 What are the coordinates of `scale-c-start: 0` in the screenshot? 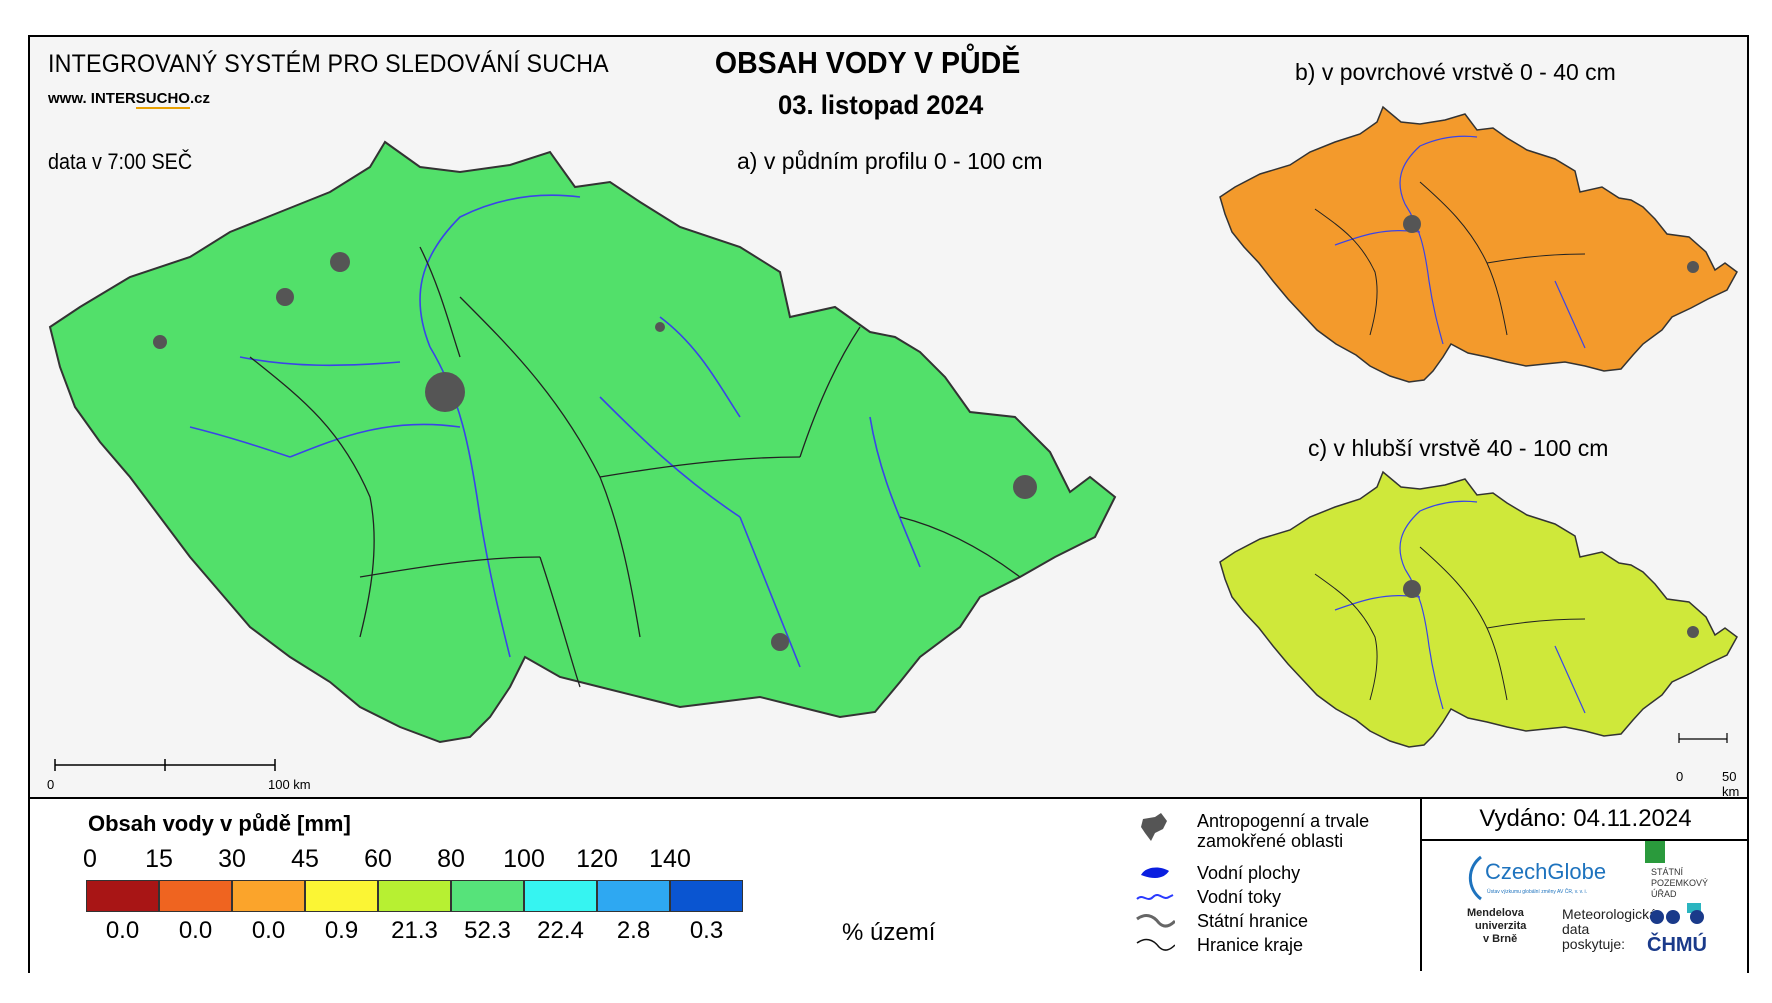 It's located at (1680, 776).